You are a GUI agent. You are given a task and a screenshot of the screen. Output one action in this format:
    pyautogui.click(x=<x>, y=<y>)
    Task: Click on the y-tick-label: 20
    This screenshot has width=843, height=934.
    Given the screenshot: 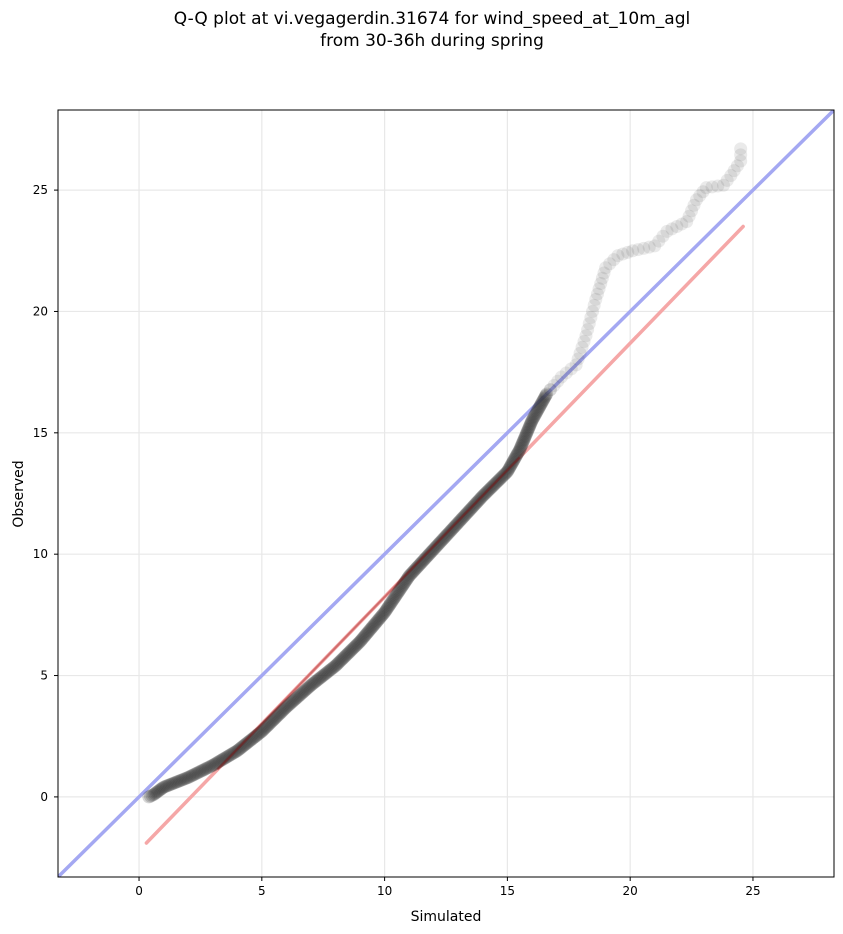 What is the action you would take?
    pyautogui.click(x=40, y=311)
    